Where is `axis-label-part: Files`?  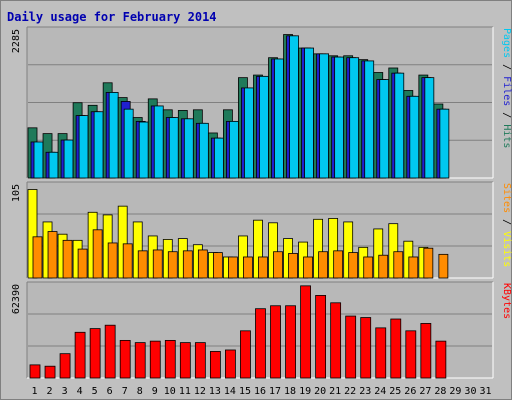
axis-label-part: Files is located at coordinates (506, 91).